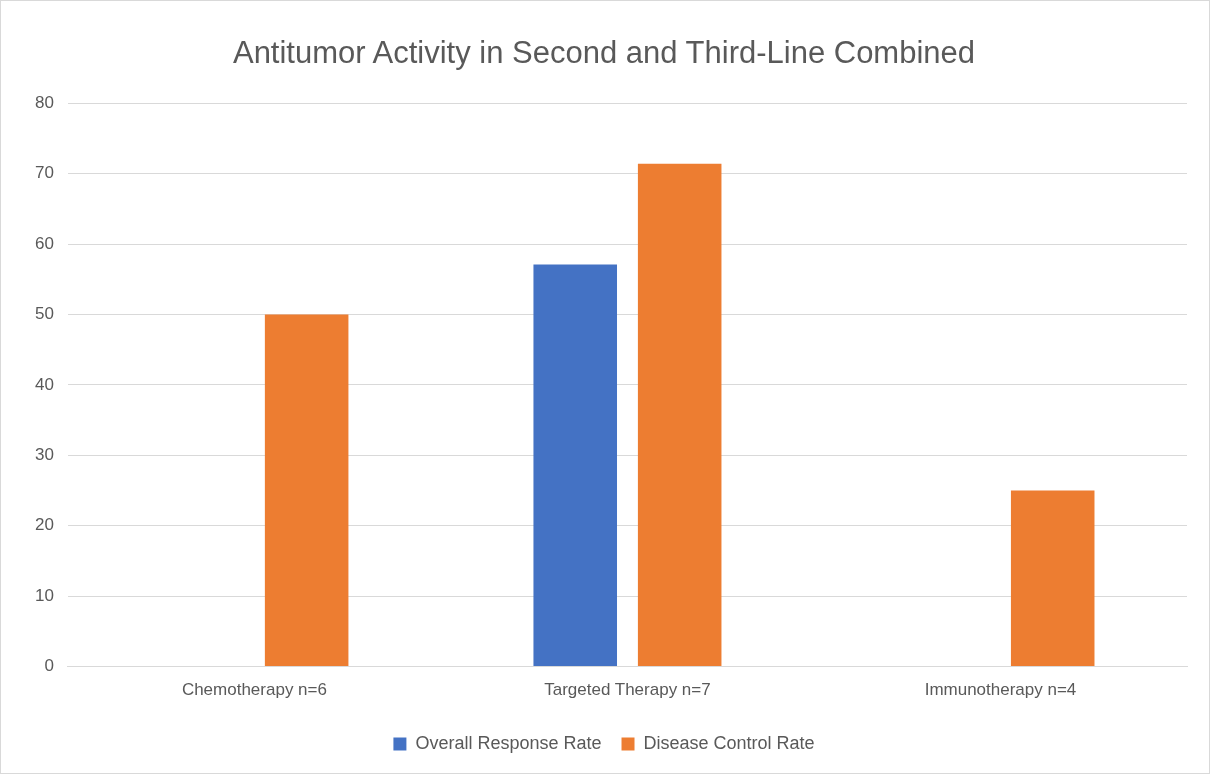 The width and height of the screenshot is (1210, 774). Describe the element at coordinates (1000, 690) in the screenshot. I see `x-tick-label: Immunotherapy n=4` at that location.